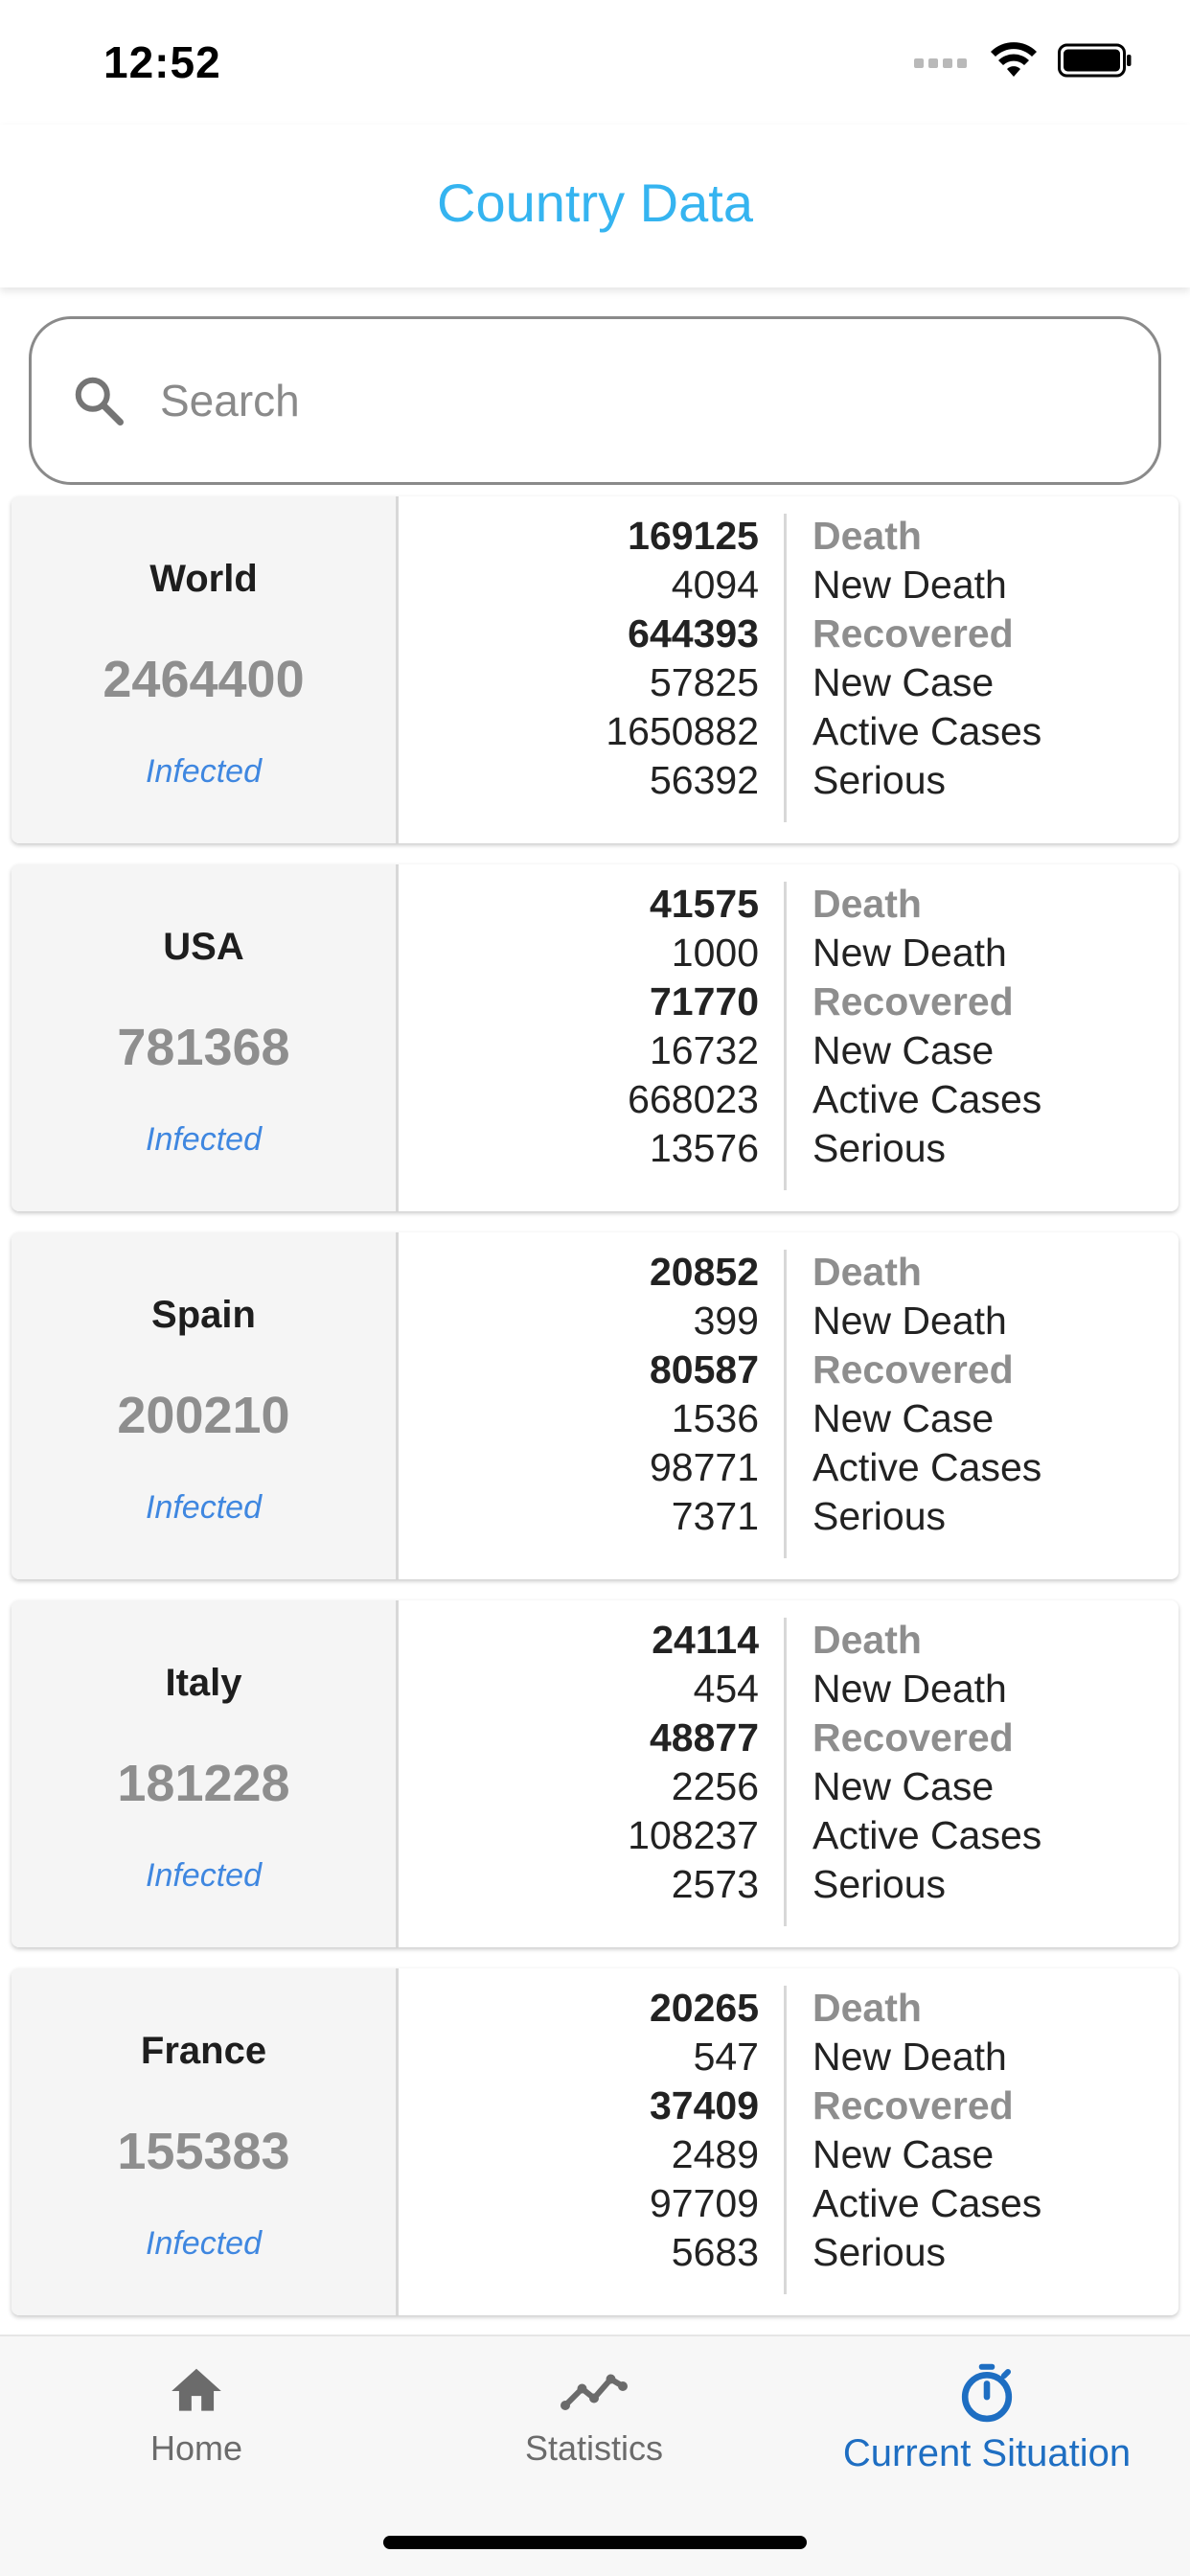 This screenshot has width=1190, height=2576. Describe the element at coordinates (704, 2008) in the screenshot. I see `death-value: 20265` at that location.